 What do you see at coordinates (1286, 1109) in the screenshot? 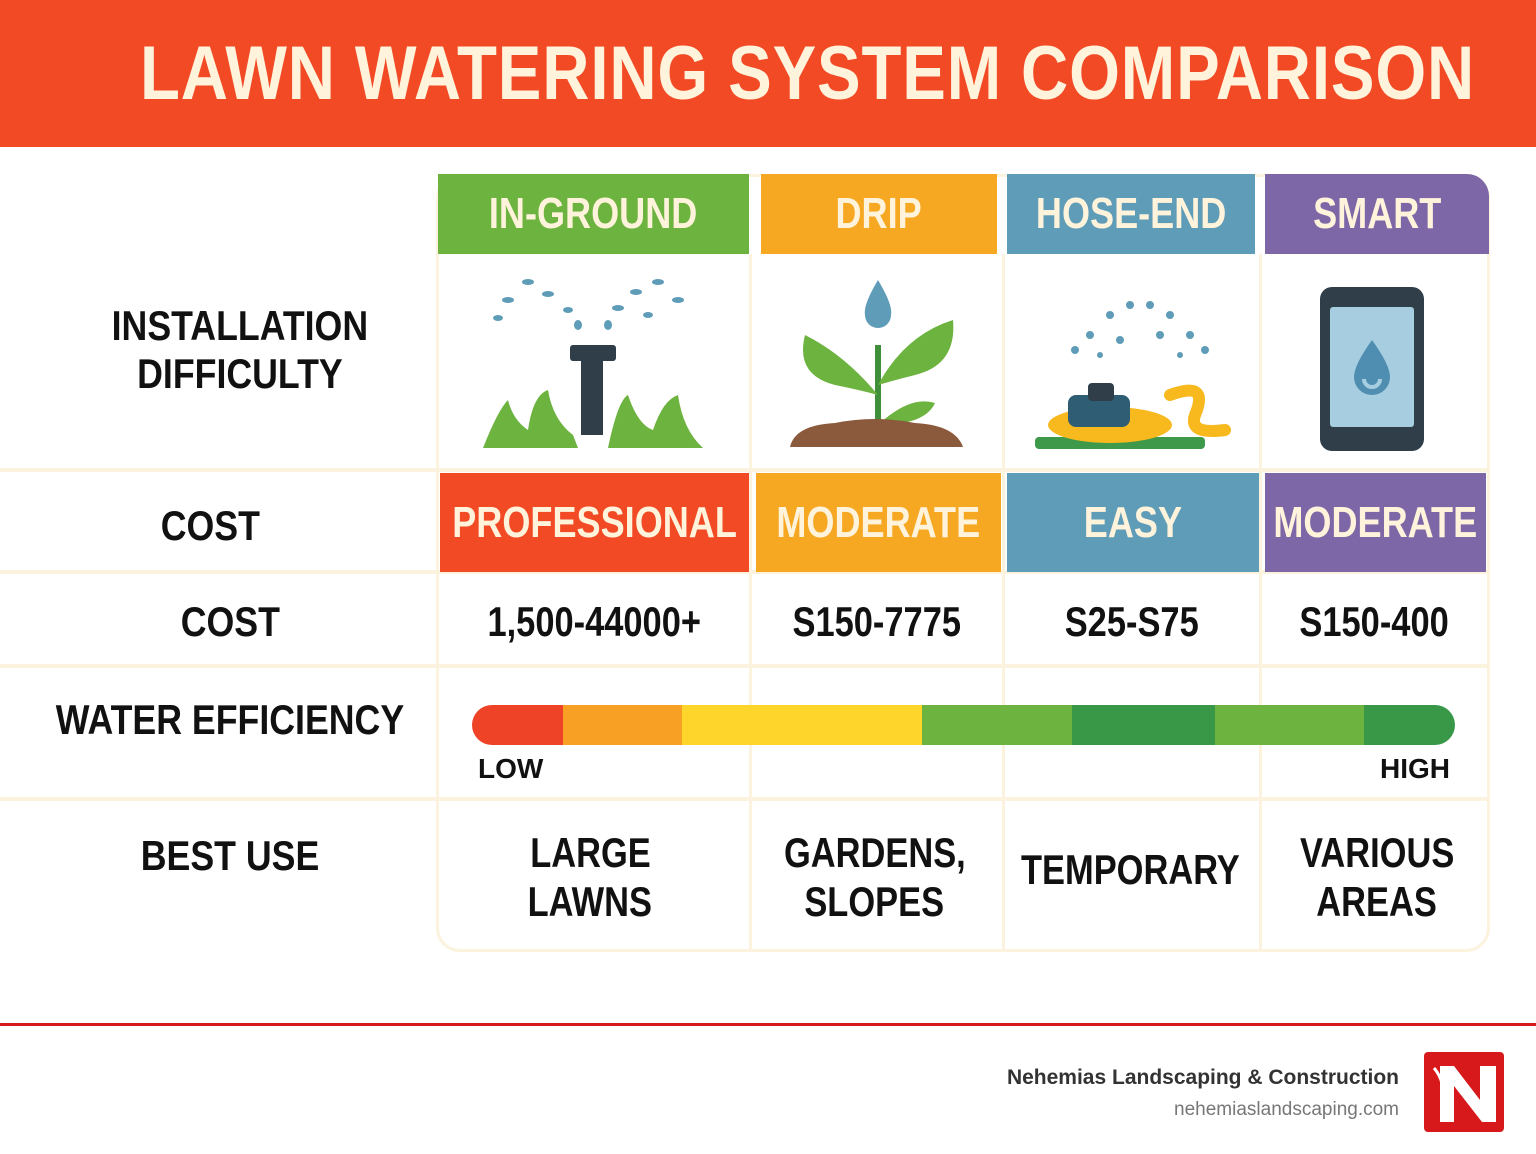
I see `company-website: nehemiaslandscaping.com` at bounding box center [1286, 1109].